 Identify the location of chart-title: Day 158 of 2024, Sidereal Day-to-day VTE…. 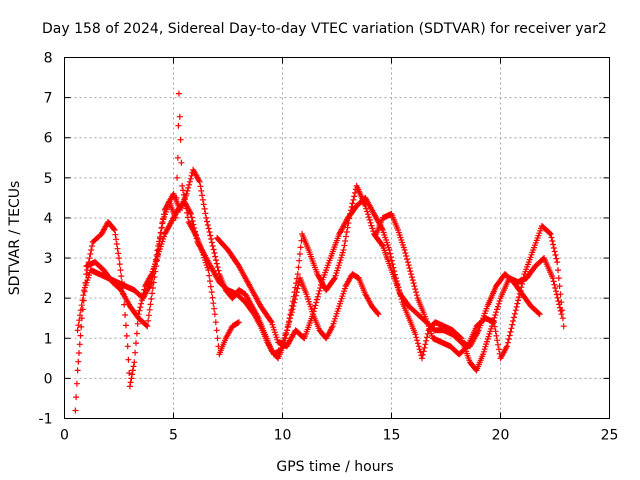
(324, 29).